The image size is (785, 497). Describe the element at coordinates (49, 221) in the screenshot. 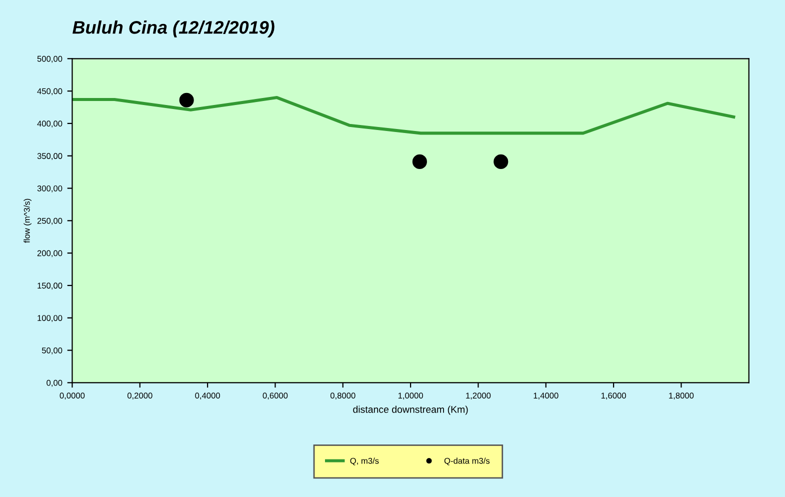

I see `y-tick-label: 250,00` at that location.